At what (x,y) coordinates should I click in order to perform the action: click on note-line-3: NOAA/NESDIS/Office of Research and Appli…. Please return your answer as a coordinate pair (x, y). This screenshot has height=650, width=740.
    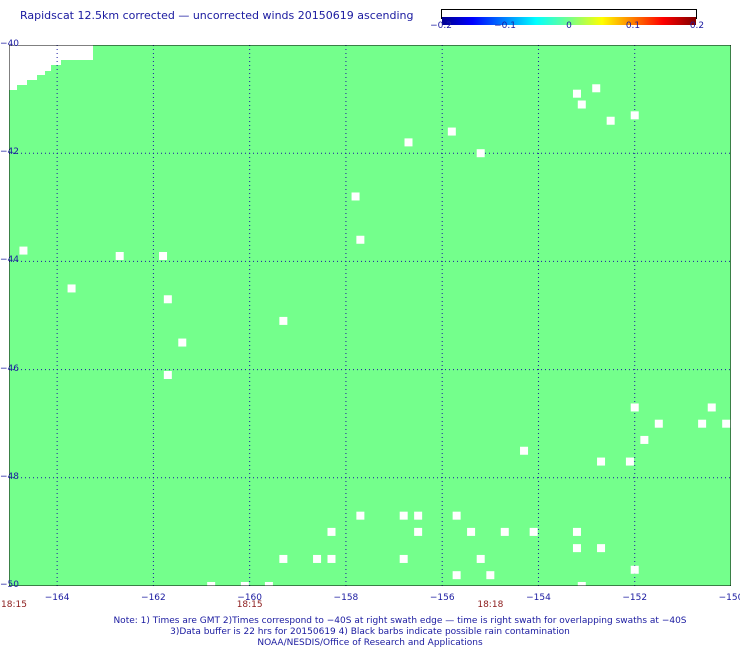
    Looking at the image, I should click on (370, 643).